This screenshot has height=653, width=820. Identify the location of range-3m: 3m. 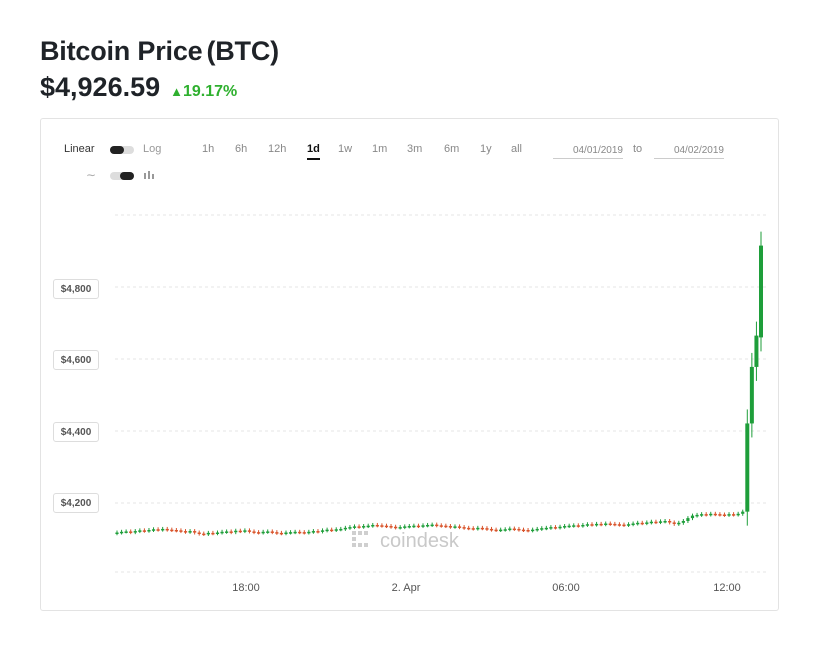
(415, 149).